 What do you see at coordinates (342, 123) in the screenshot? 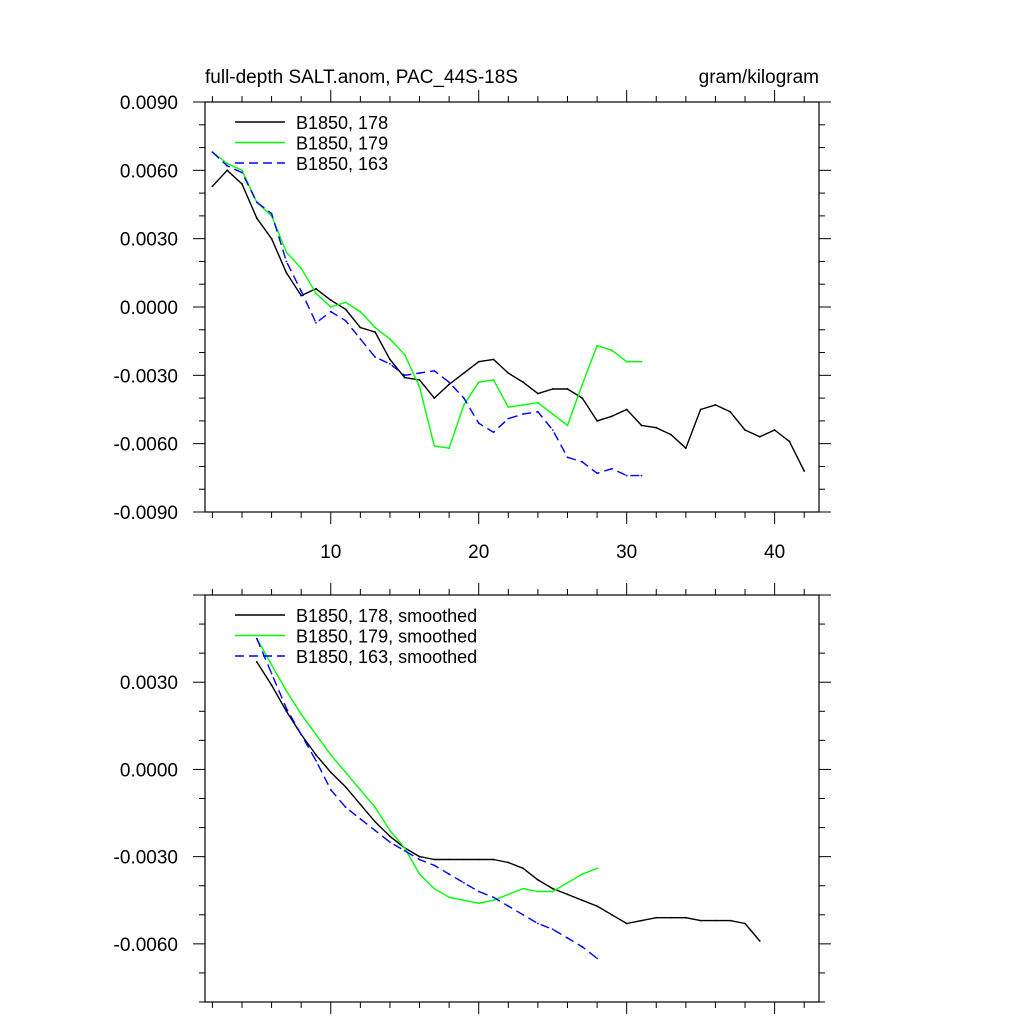
I see `legend-label: B1850, 178` at bounding box center [342, 123].